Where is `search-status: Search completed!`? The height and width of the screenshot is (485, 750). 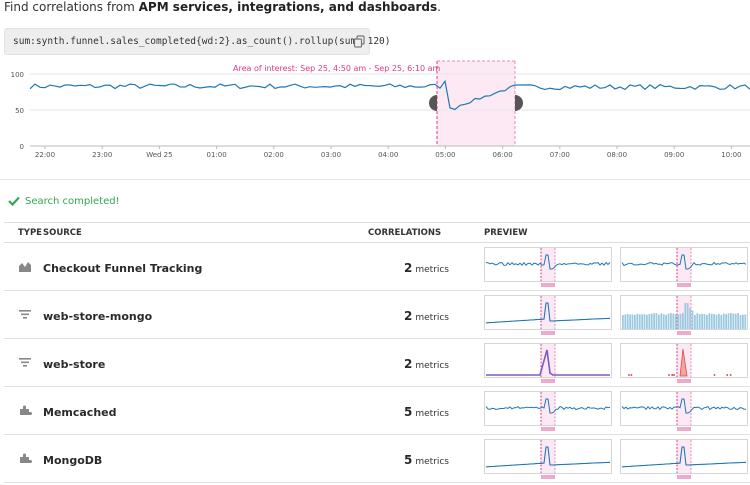 search-status: Search completed! is located at coordinates (64, 201).